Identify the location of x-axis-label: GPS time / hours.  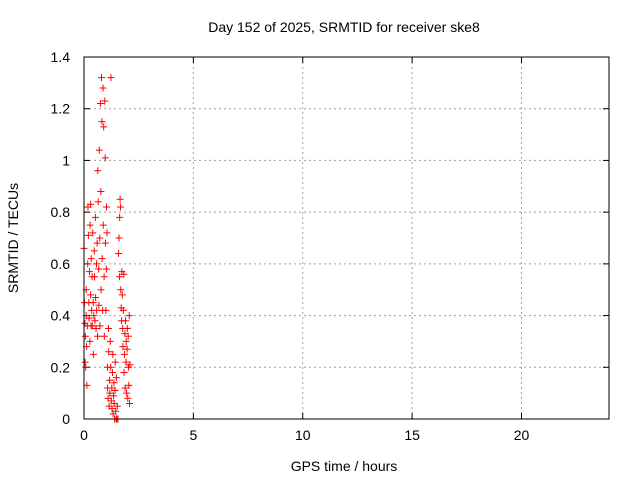
(344, 466).